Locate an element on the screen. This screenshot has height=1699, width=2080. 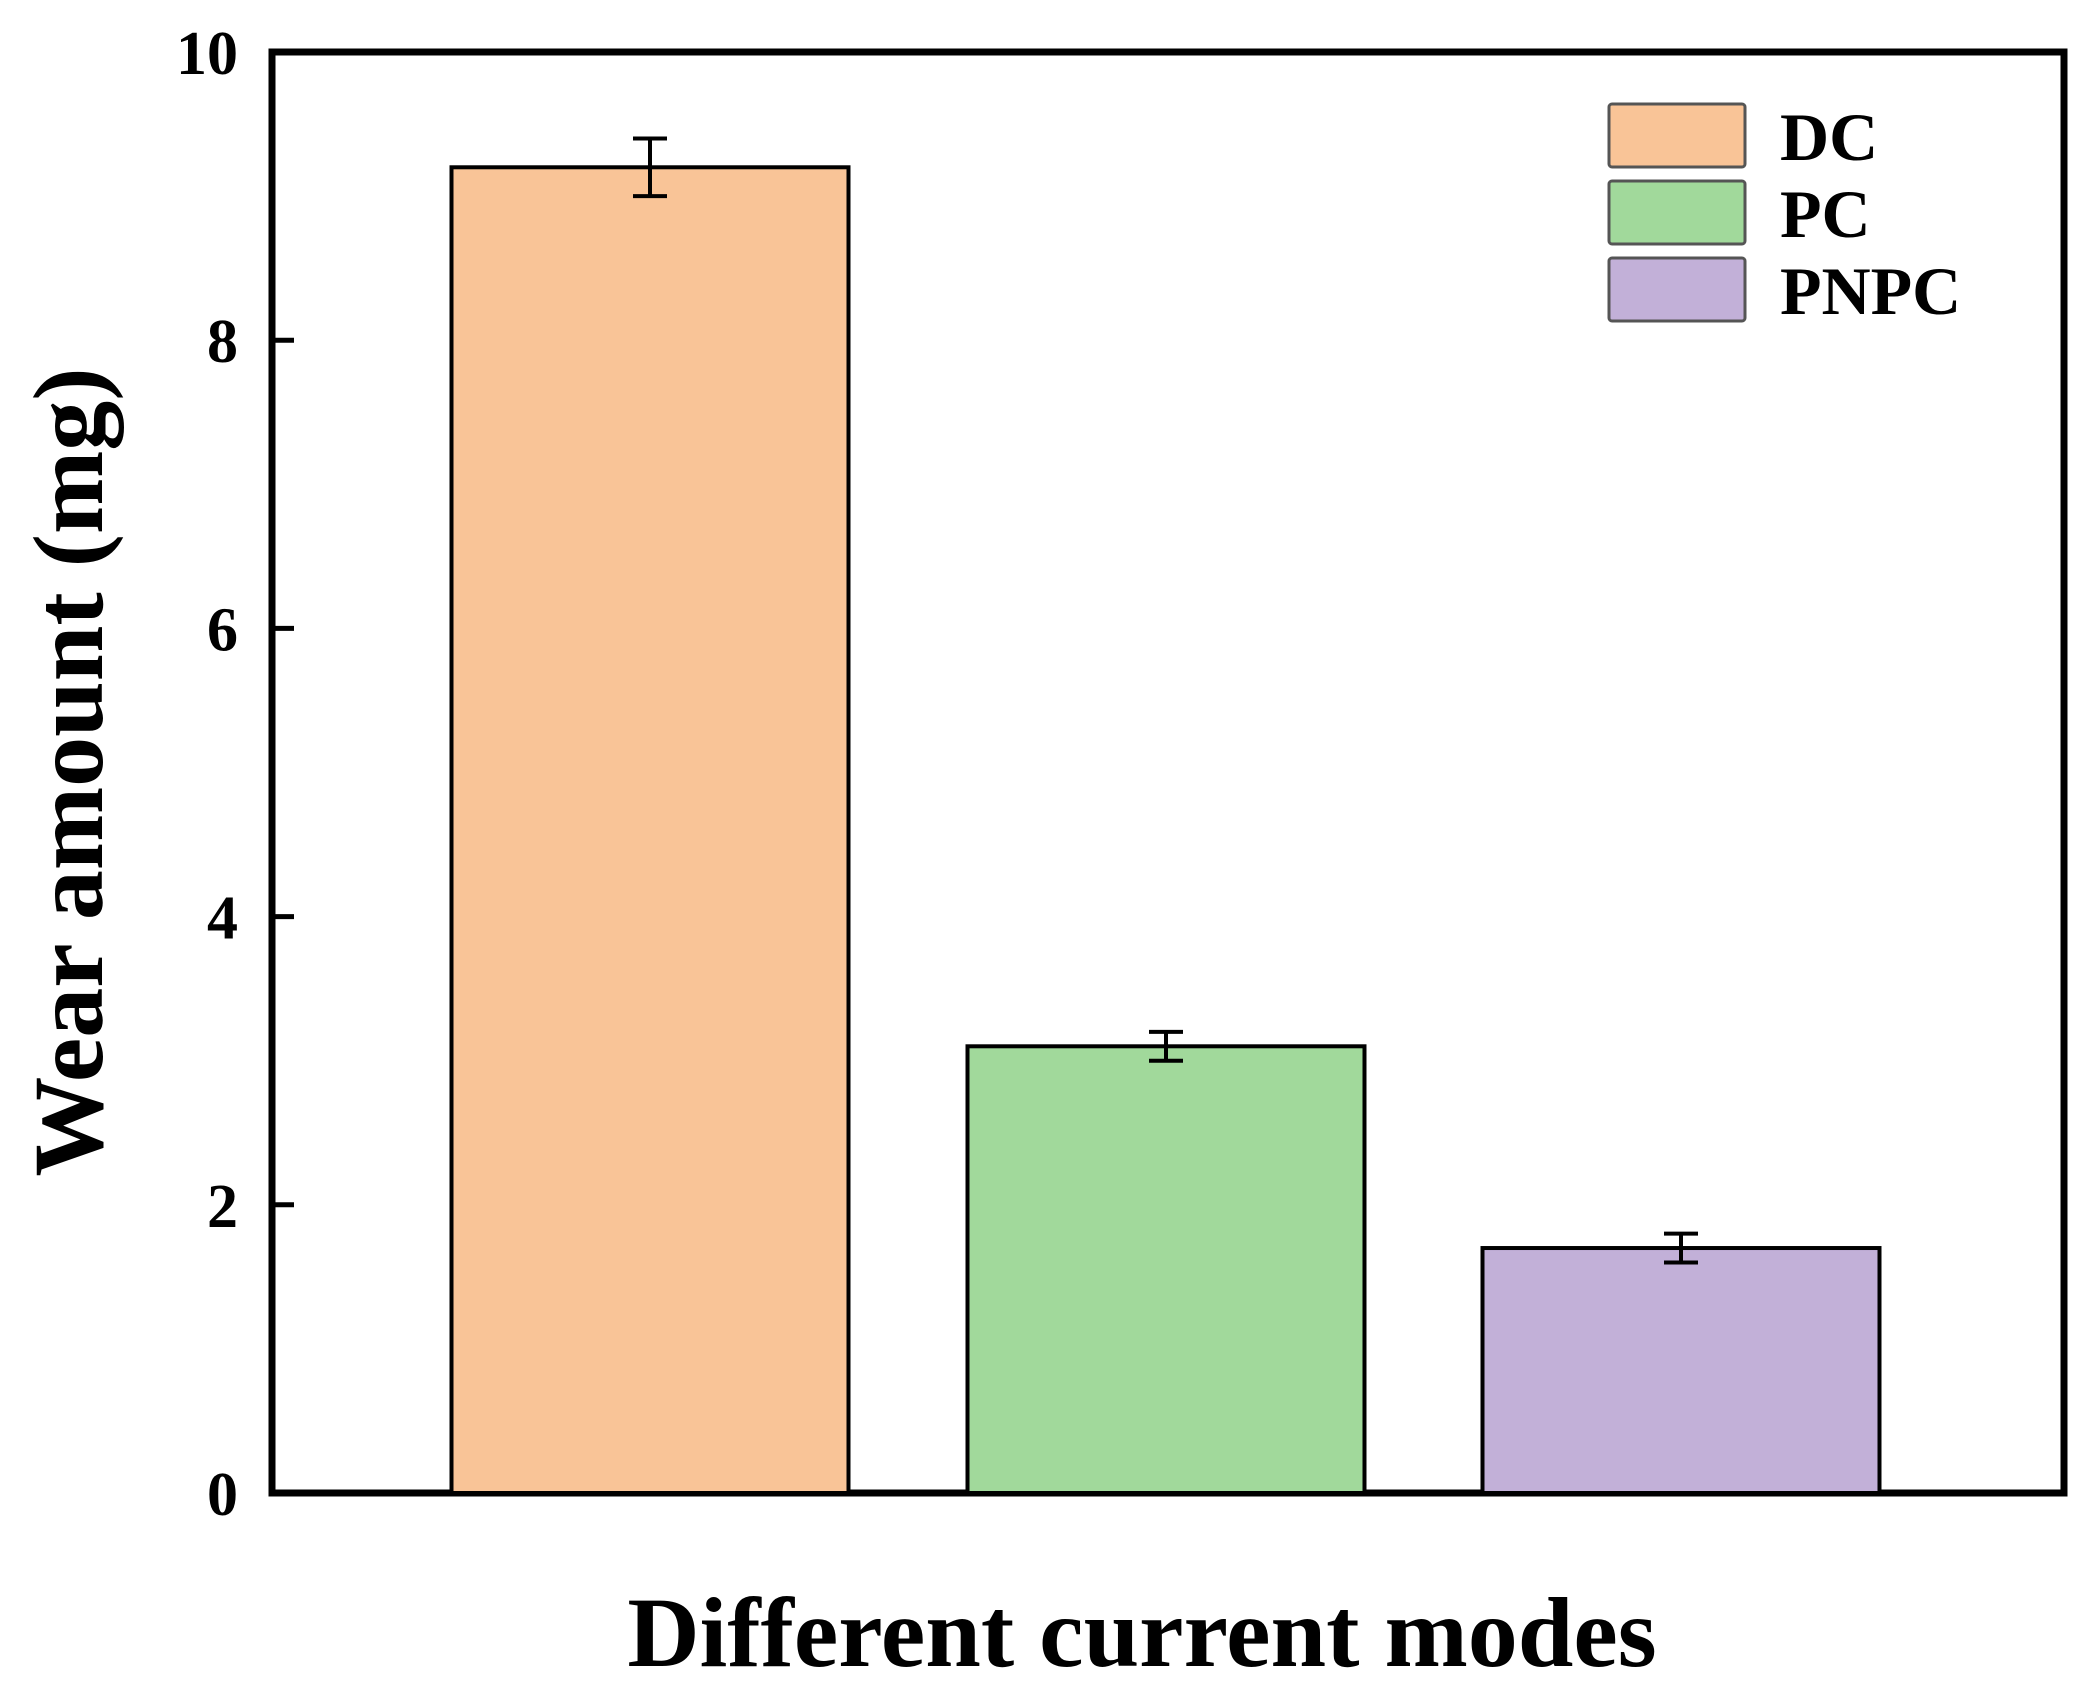
y-tick-label: 4 is located at coordinates (222, 919).